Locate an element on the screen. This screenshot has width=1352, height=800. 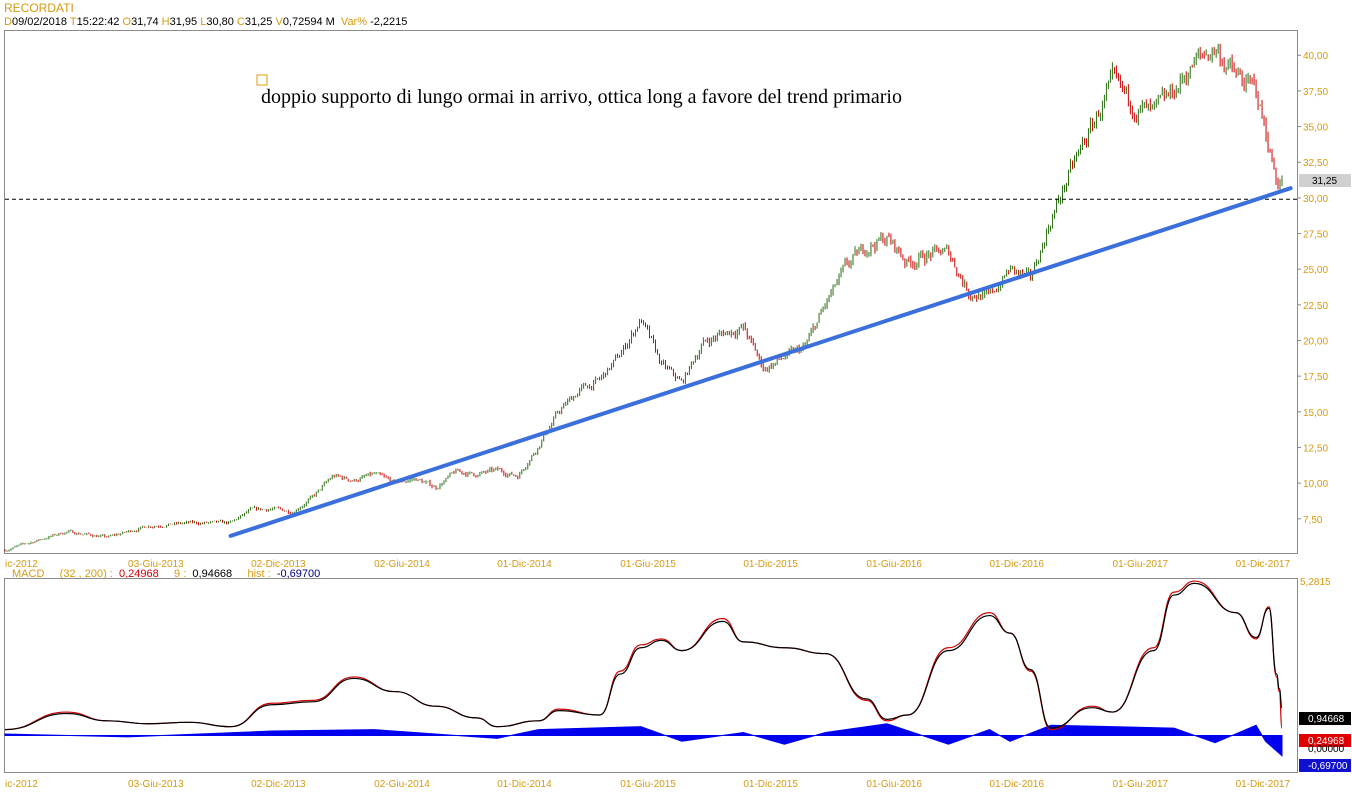
y-tick-label: 15,00 is located at coordinates (1315, 413).